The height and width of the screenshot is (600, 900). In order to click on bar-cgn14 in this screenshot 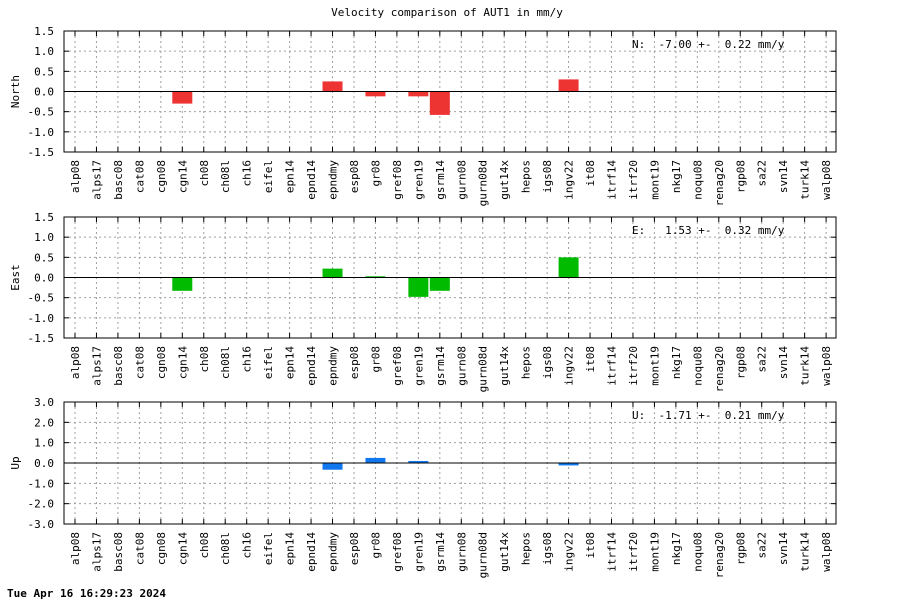, I will do `click(182, 284)`.